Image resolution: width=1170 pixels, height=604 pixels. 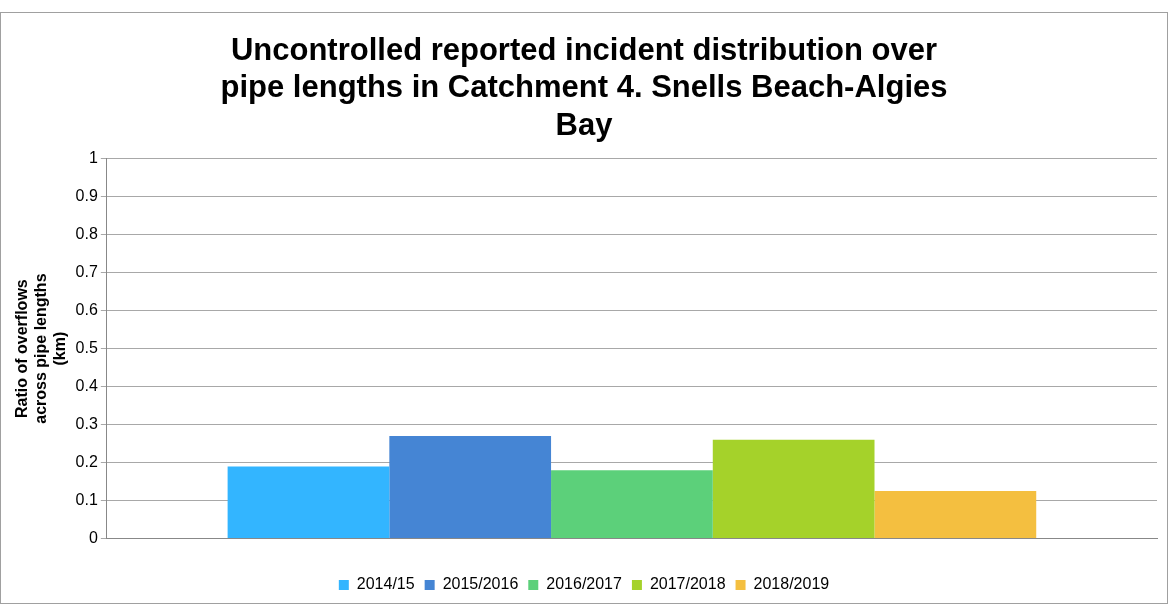 What do you see at coordinates (86, 386) in the screenshot?
I see `y-tick-label: 0.4` at bounding box center [86, 386].